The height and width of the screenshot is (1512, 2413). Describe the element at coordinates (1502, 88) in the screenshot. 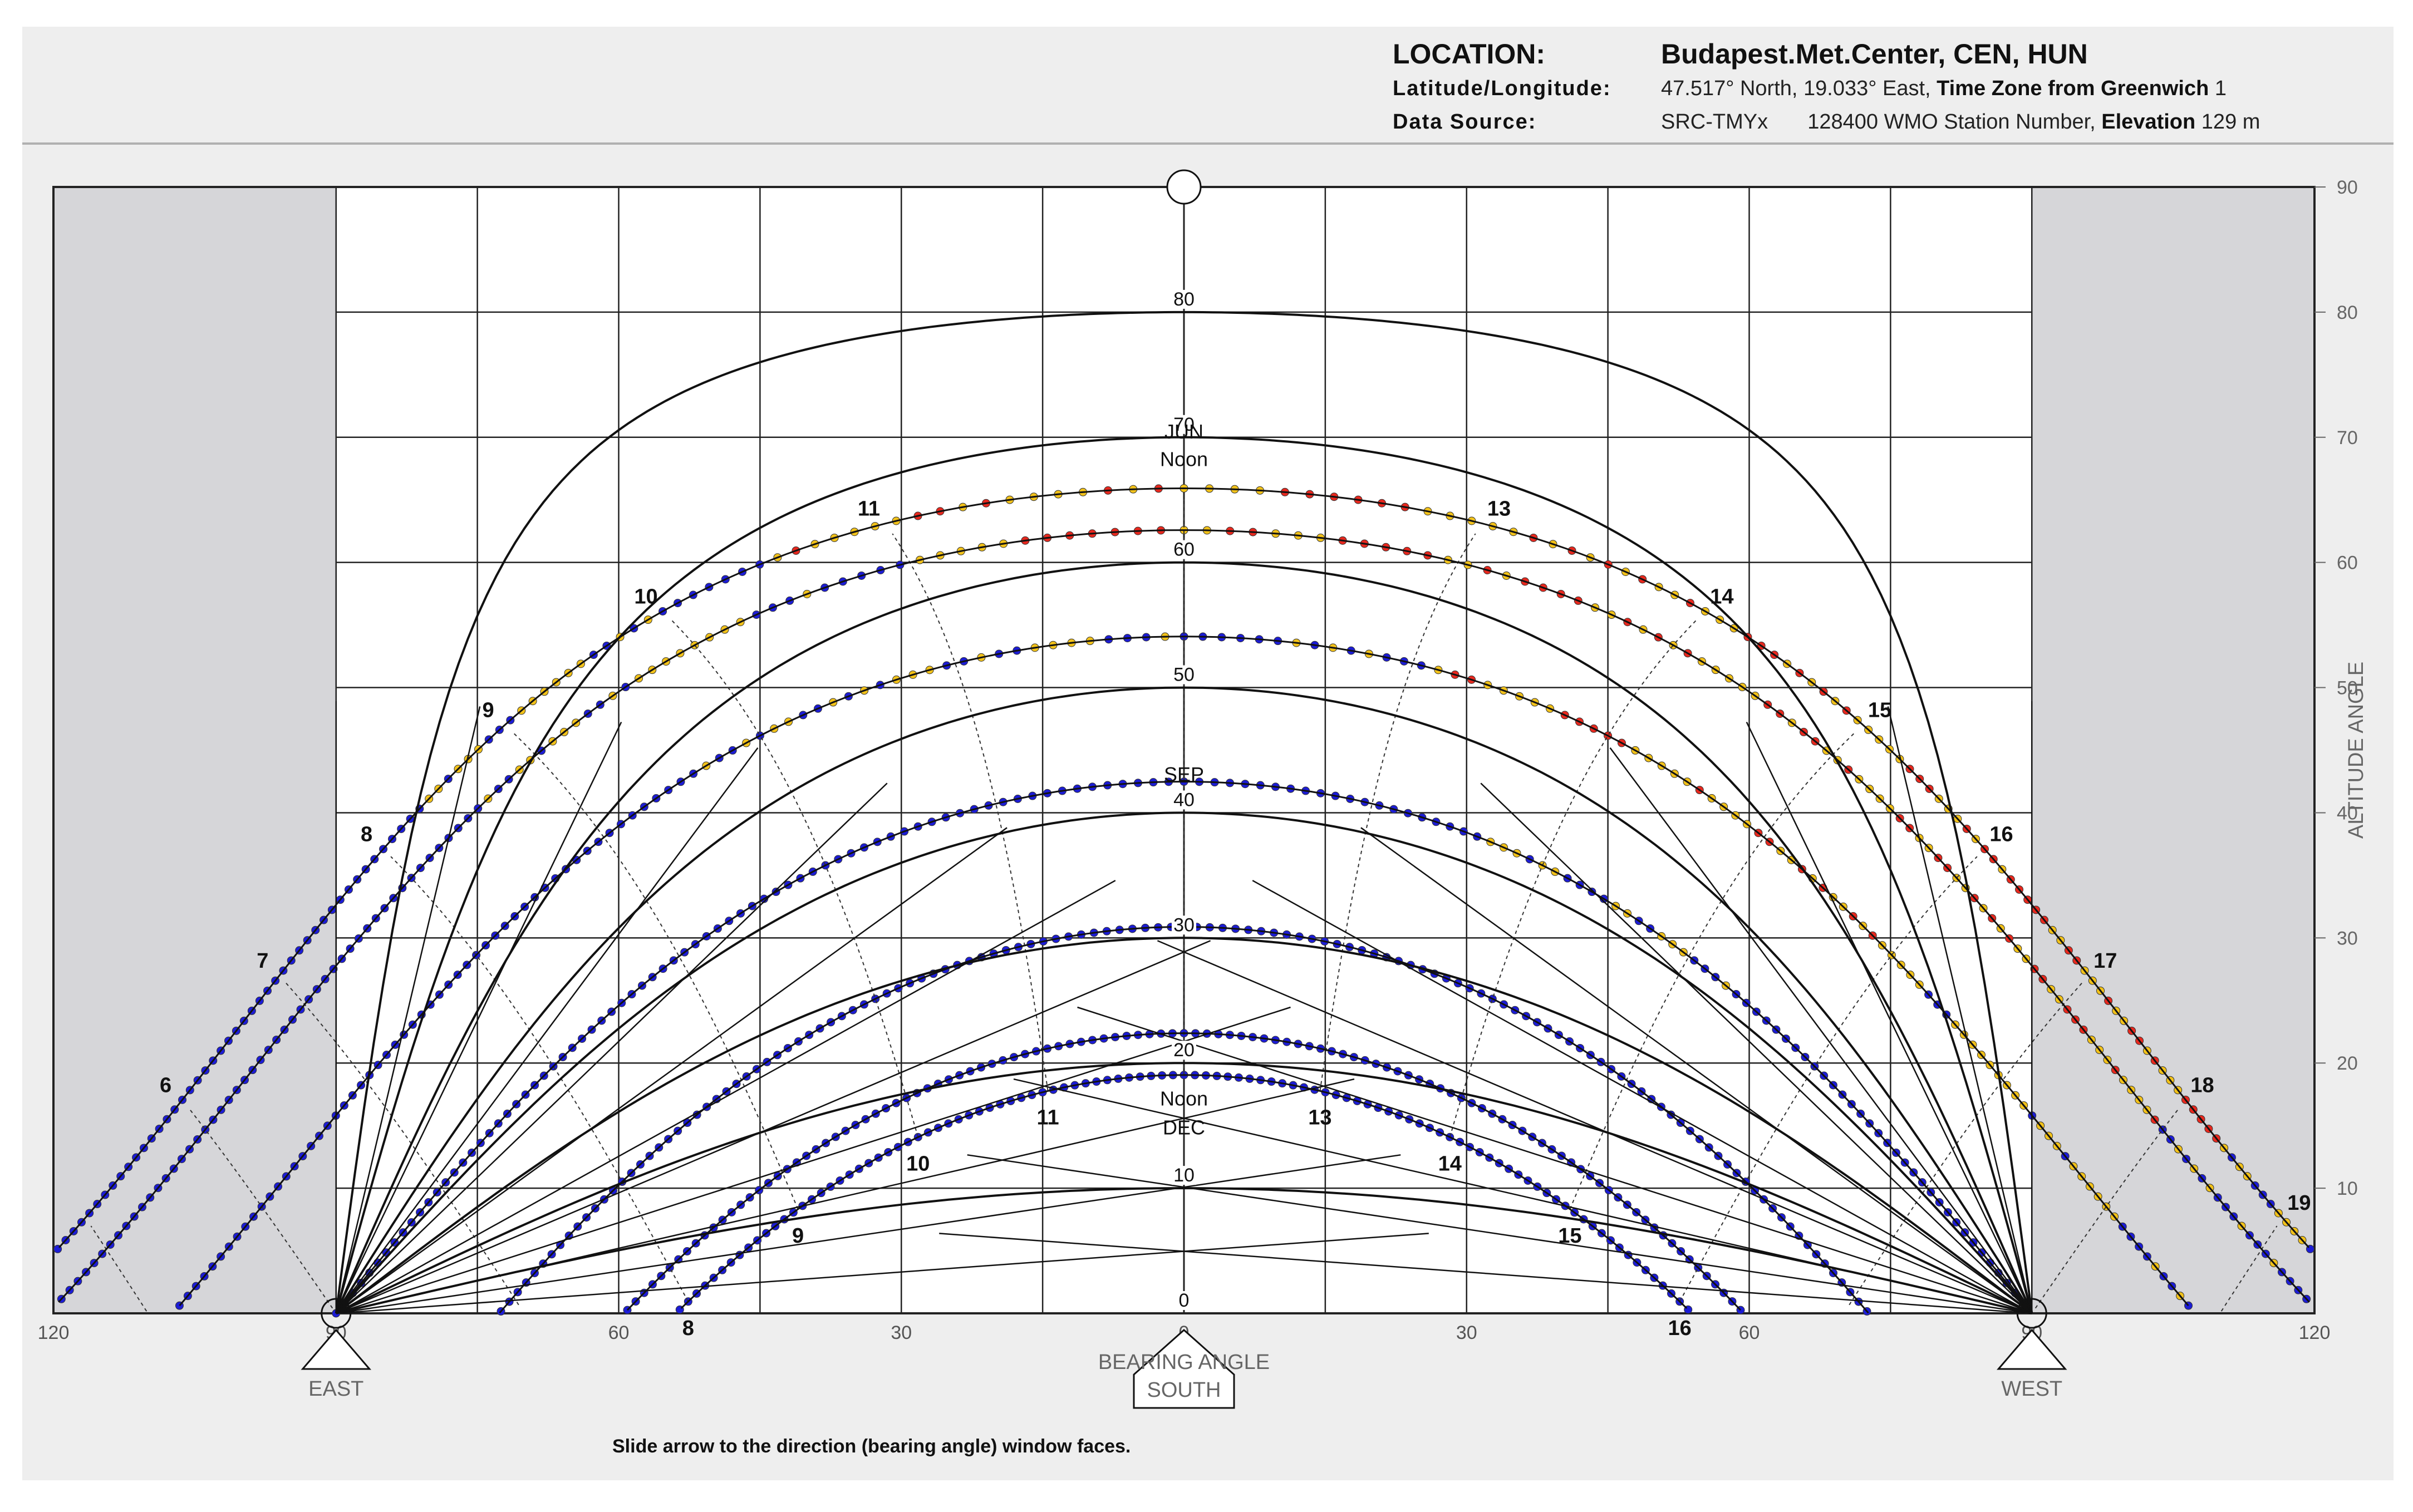

I see `latlon-label: Latitude/Longitude:` at that location.